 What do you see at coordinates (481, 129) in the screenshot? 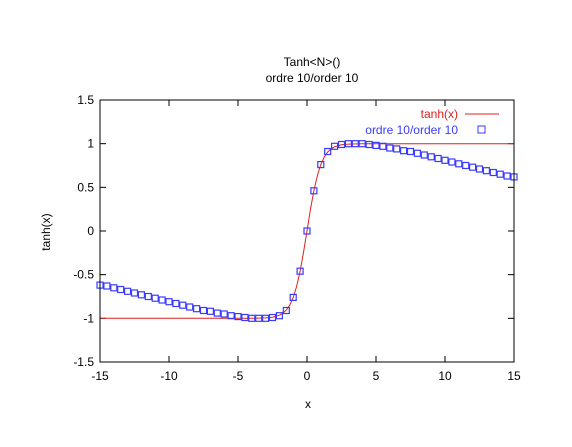
I see `legend-swatch-order10` at bounding box center [481, 129].